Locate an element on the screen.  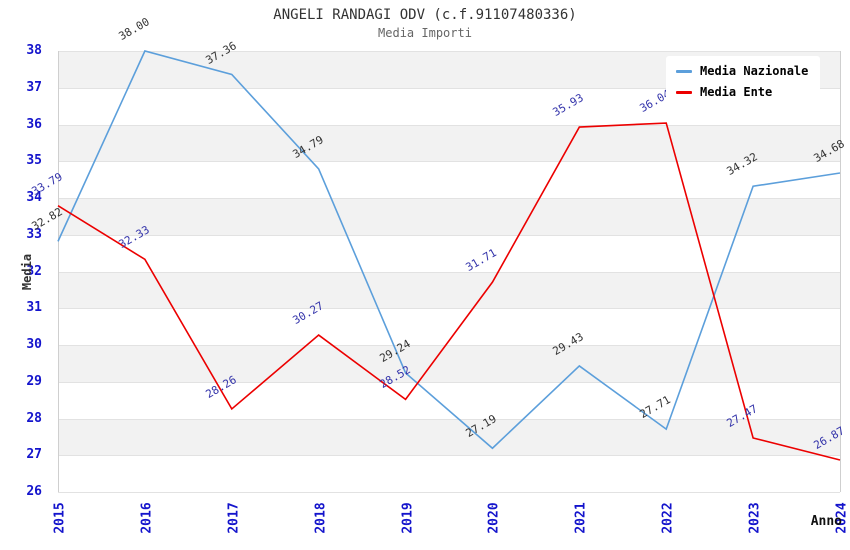
y-tick-label: 29 is located at coordinates (34, 381).